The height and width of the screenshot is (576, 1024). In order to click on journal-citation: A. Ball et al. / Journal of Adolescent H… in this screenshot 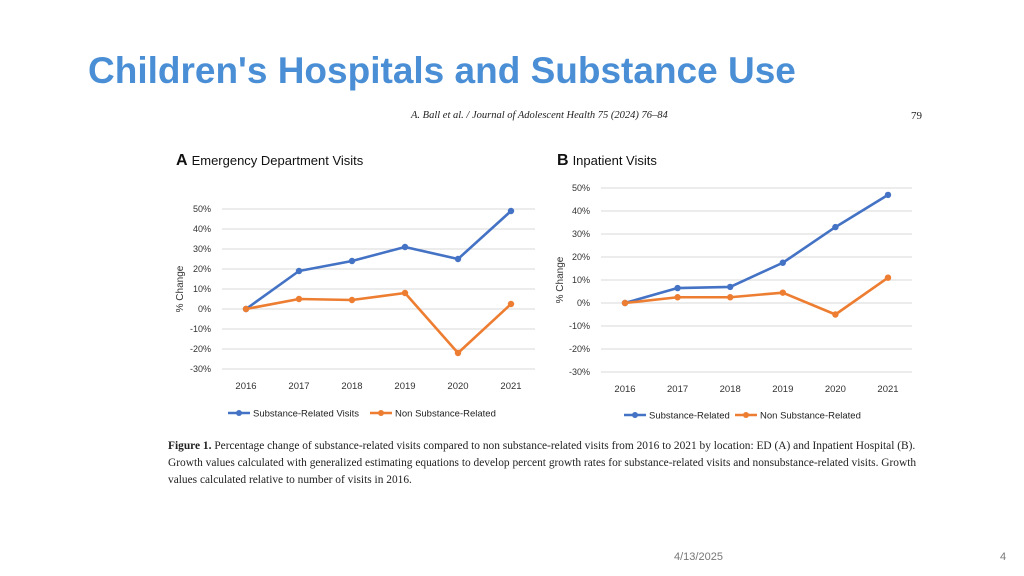, I will do `click(539, 115)`.